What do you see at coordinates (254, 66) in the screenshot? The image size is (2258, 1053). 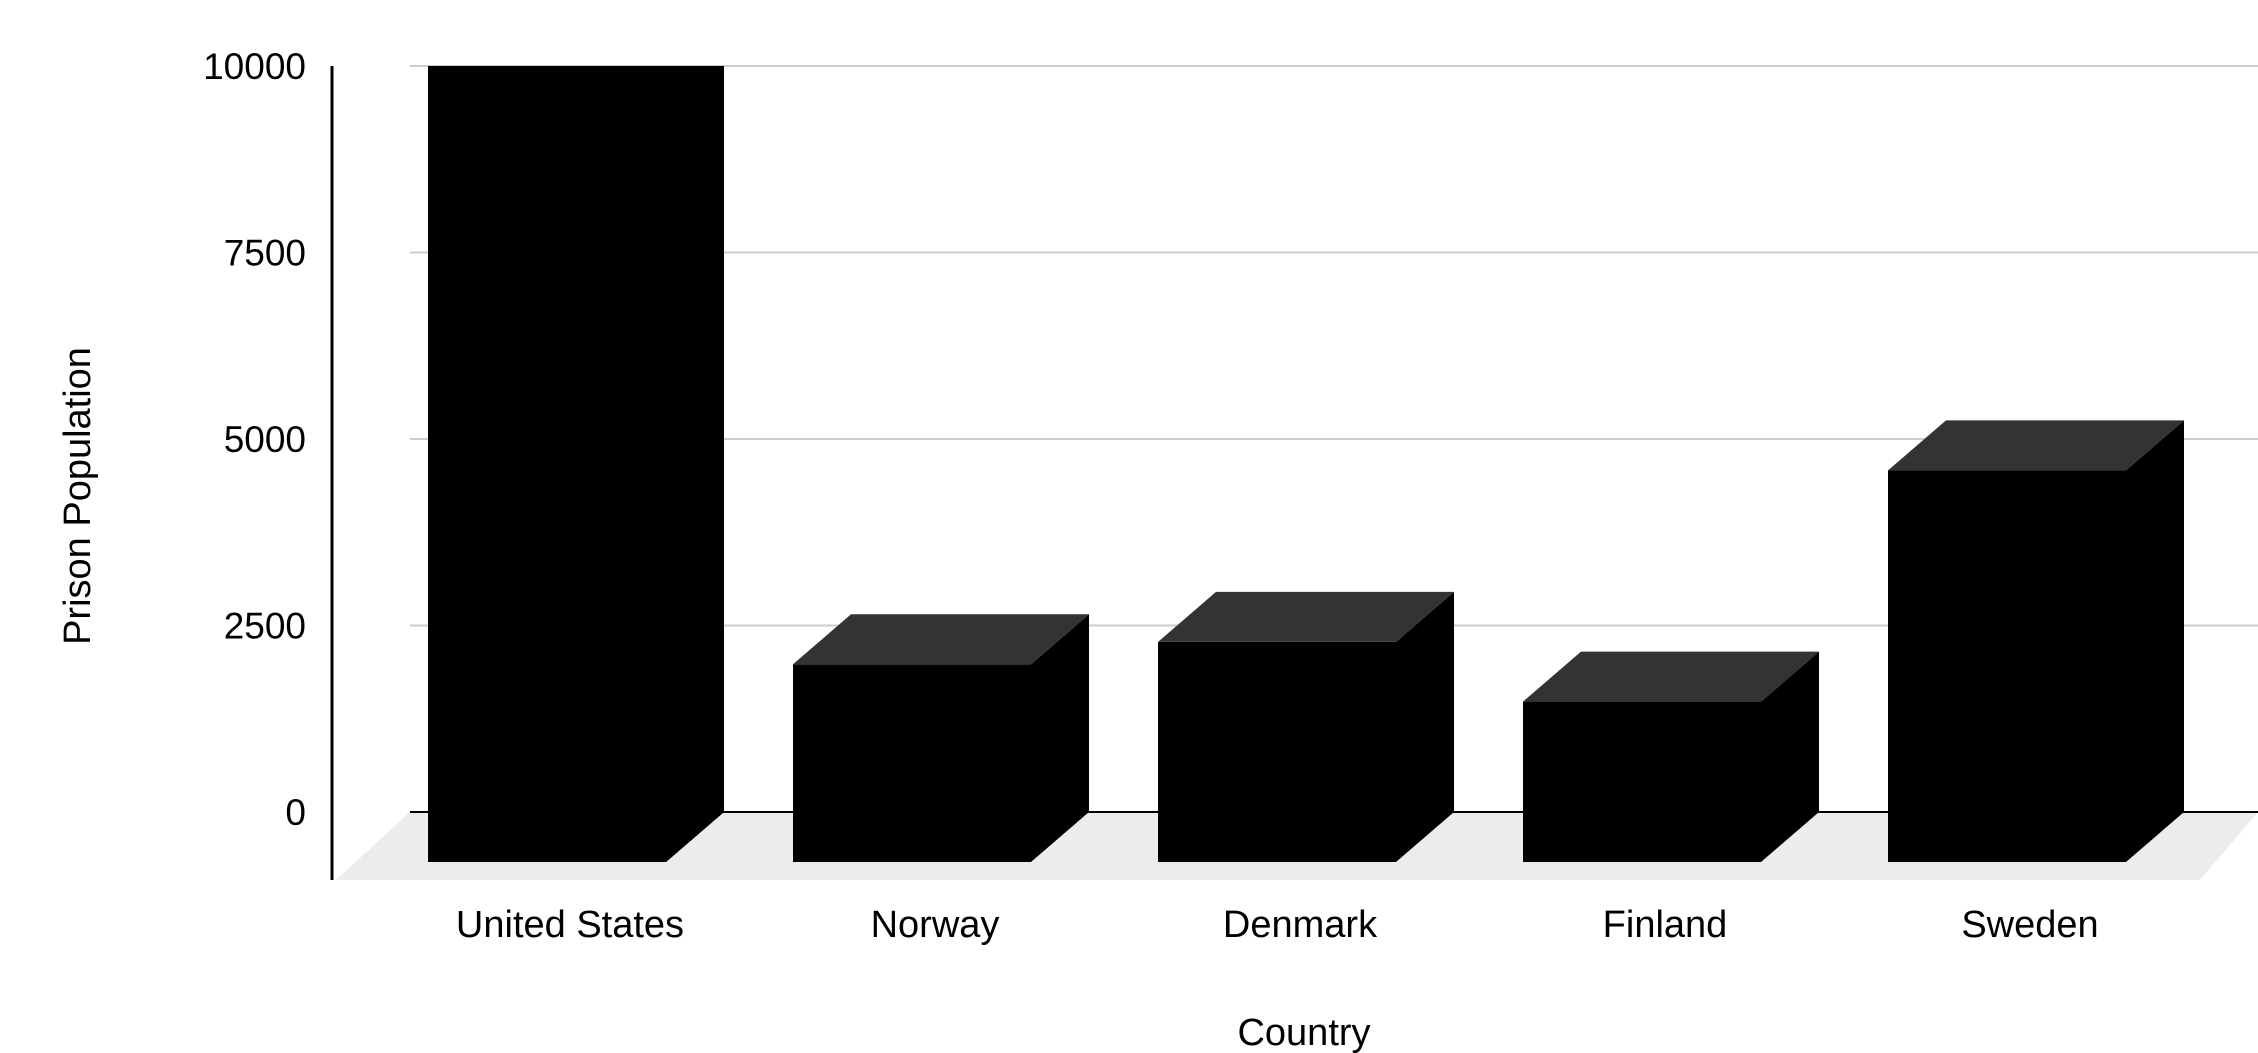 I see `y-tick-label: 10000` at bounding box center [254, 66].